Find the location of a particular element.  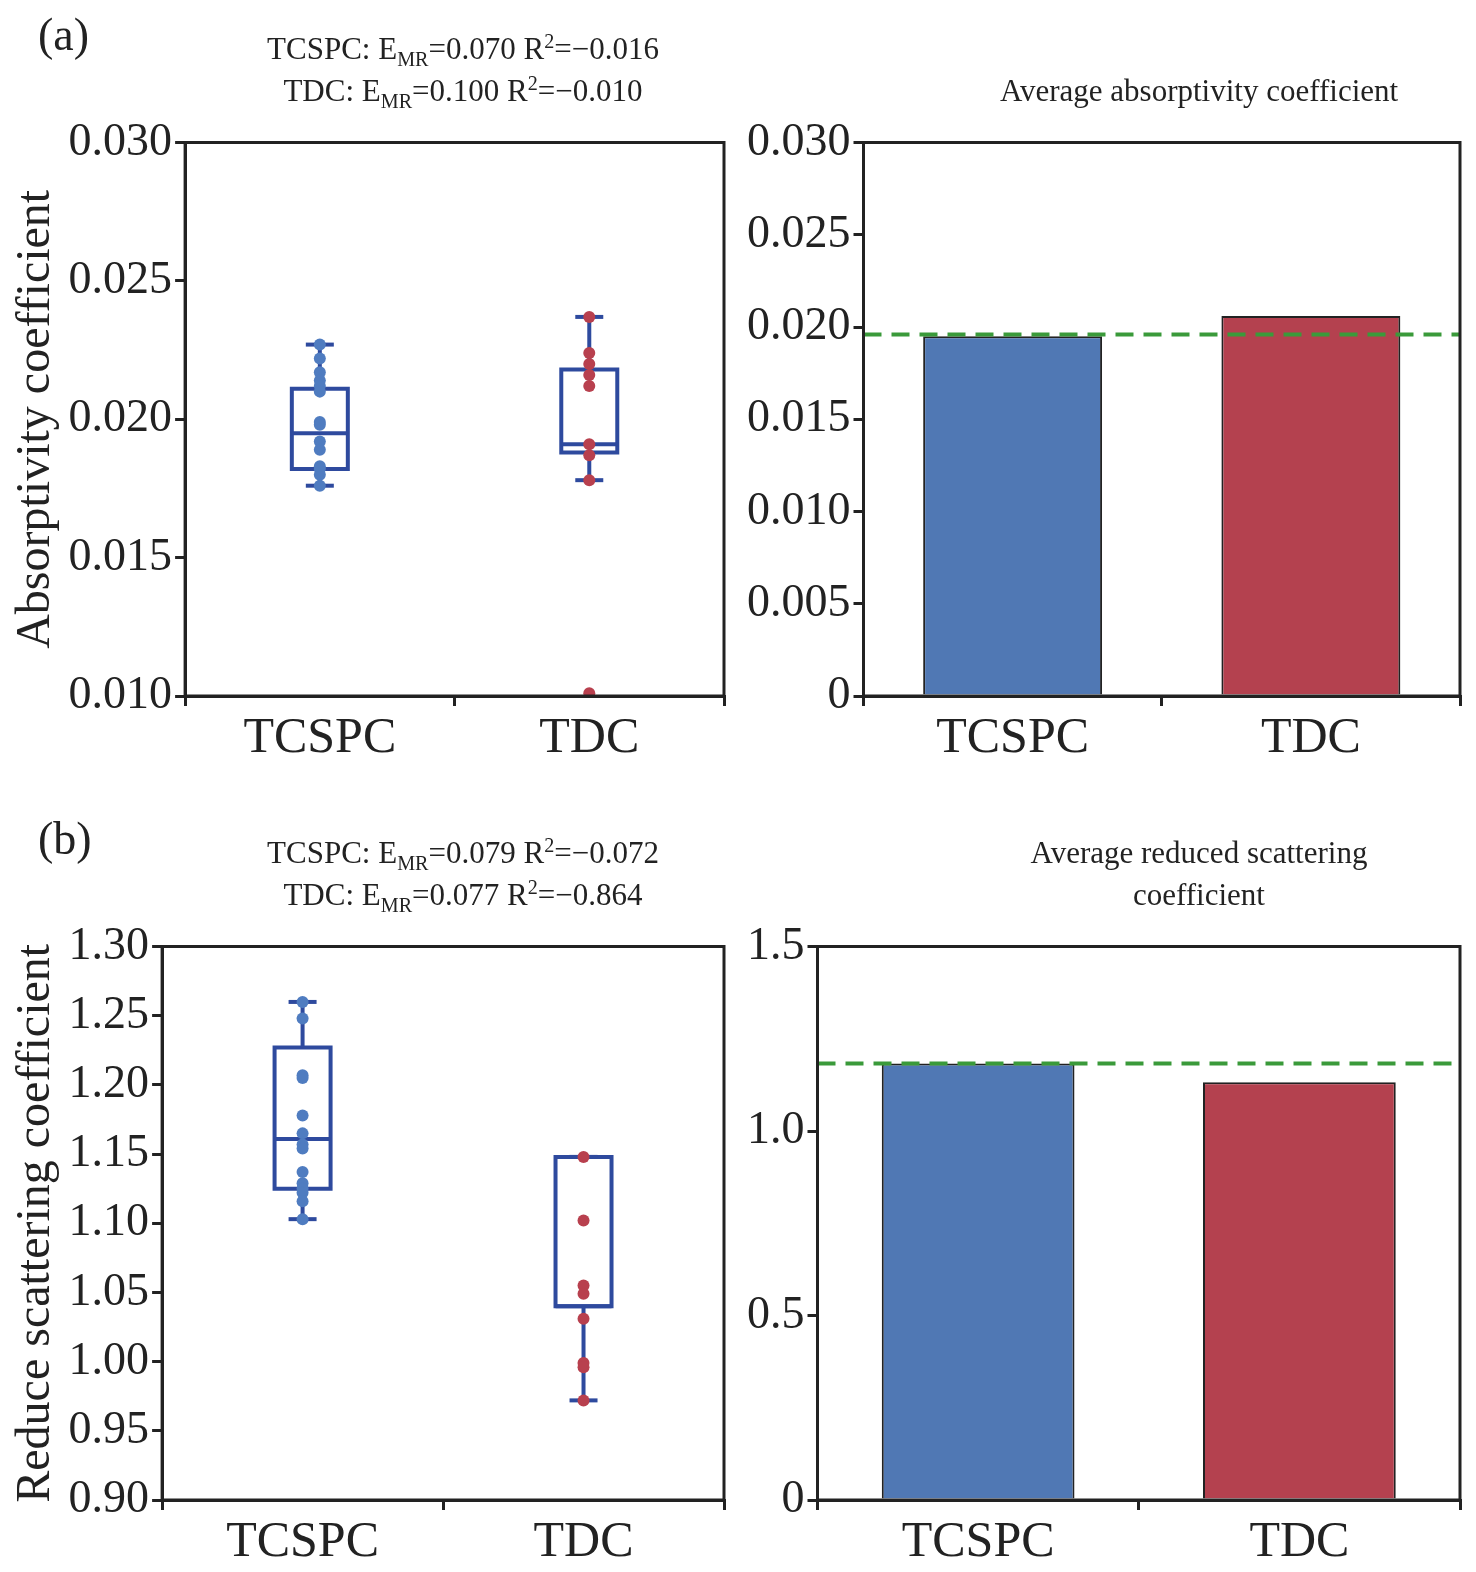

chart-subtitle: TDC: E$_{MR}$=0.077 R$^{2}$=−0.864 is located at coordinates (463, 895).